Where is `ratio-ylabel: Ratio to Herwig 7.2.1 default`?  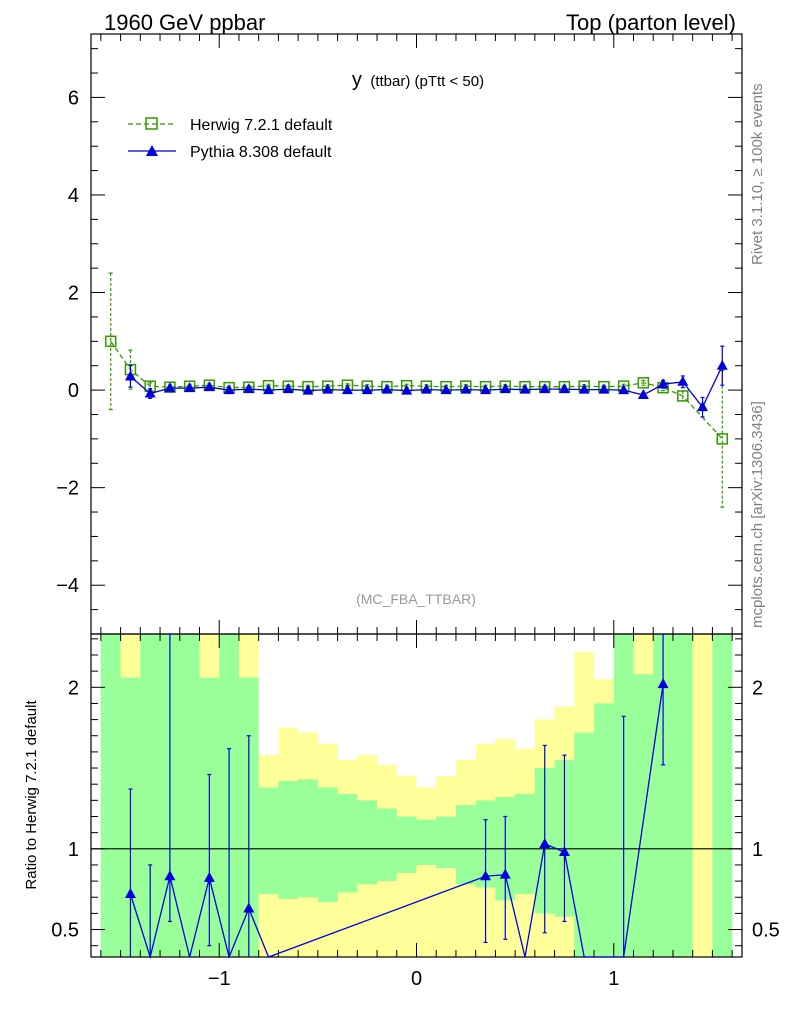 ratio-ylabel: Ratio to Herwig 7.2.1 default is located at coordinates (31, 795).